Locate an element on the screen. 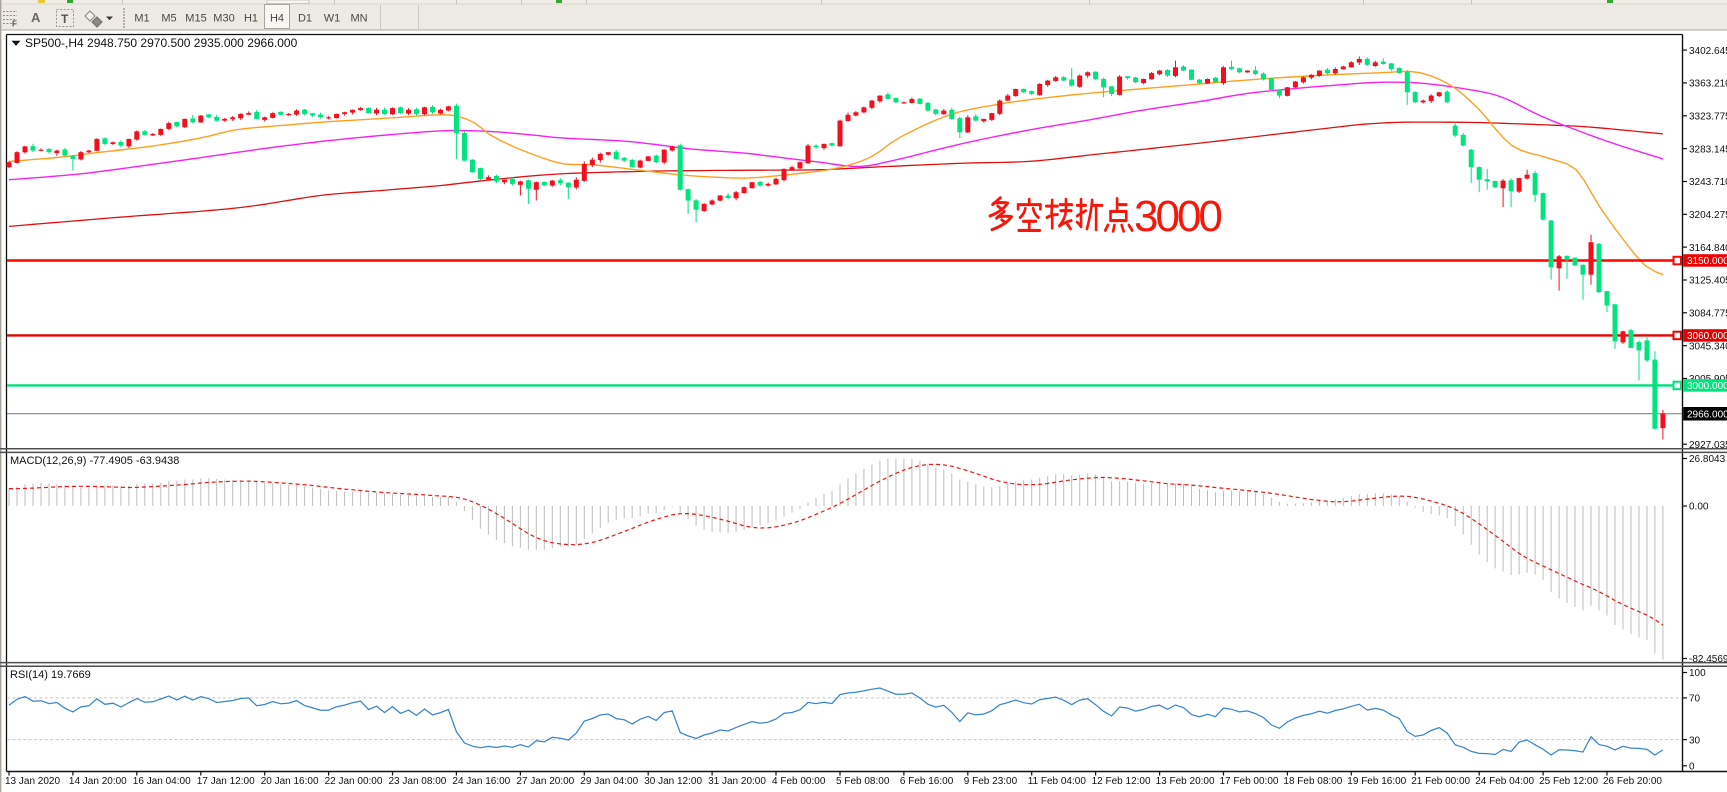 The height and width of the screenshot is (792, 1727). svg-text: 3084.775 is located at coordinates (1708, 314).